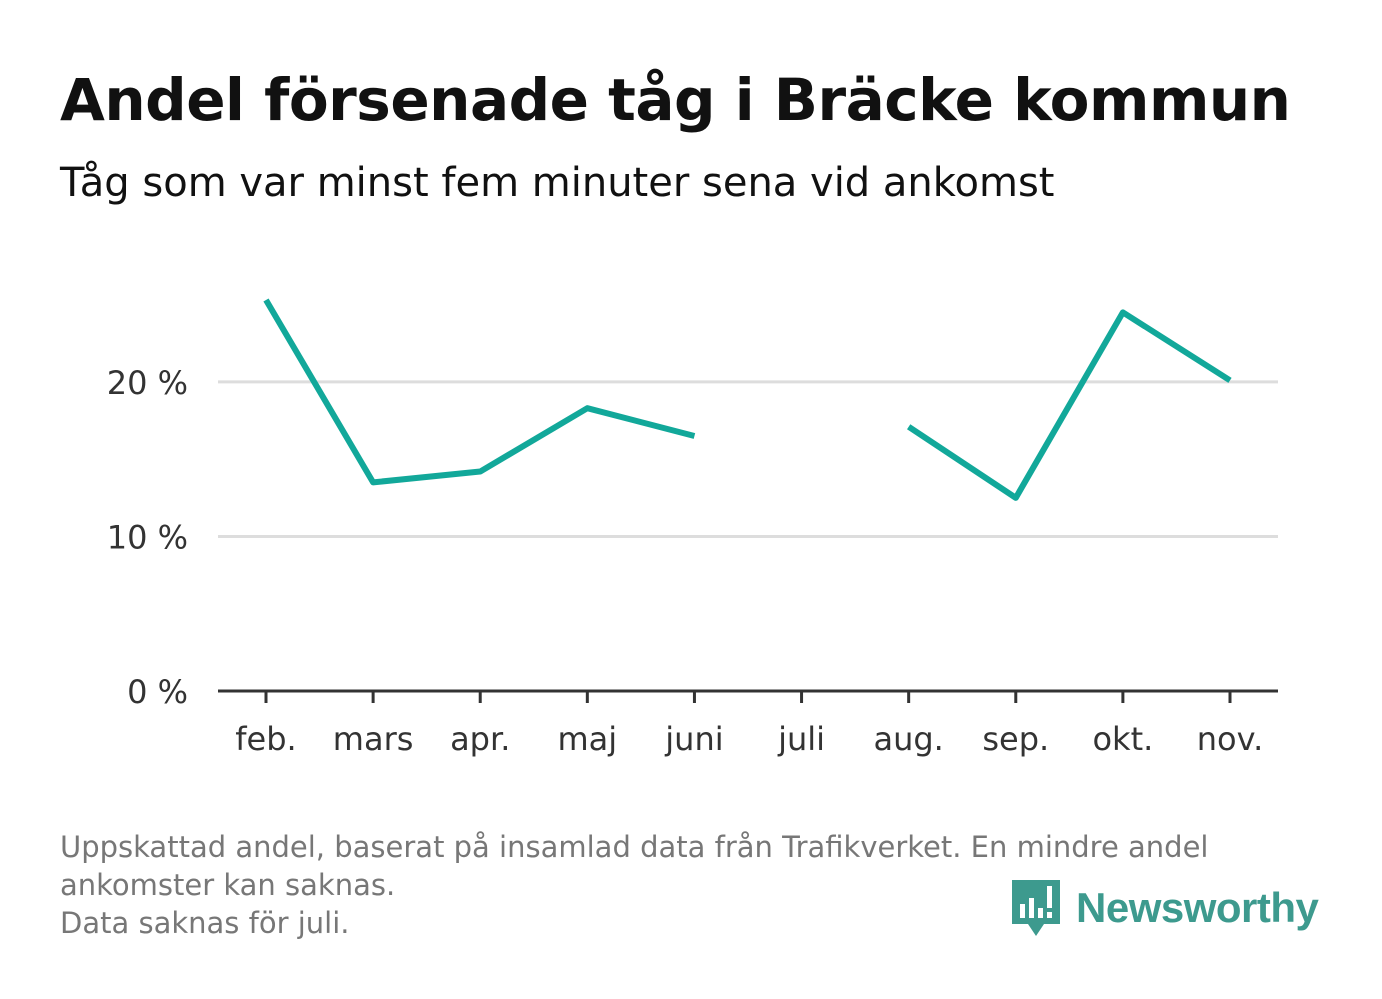  What do you see at coordinates (228, 885) in the screenshot?
I see `footnote-line-2: ankomster kan saknas.` at bounding box center [228, 885].